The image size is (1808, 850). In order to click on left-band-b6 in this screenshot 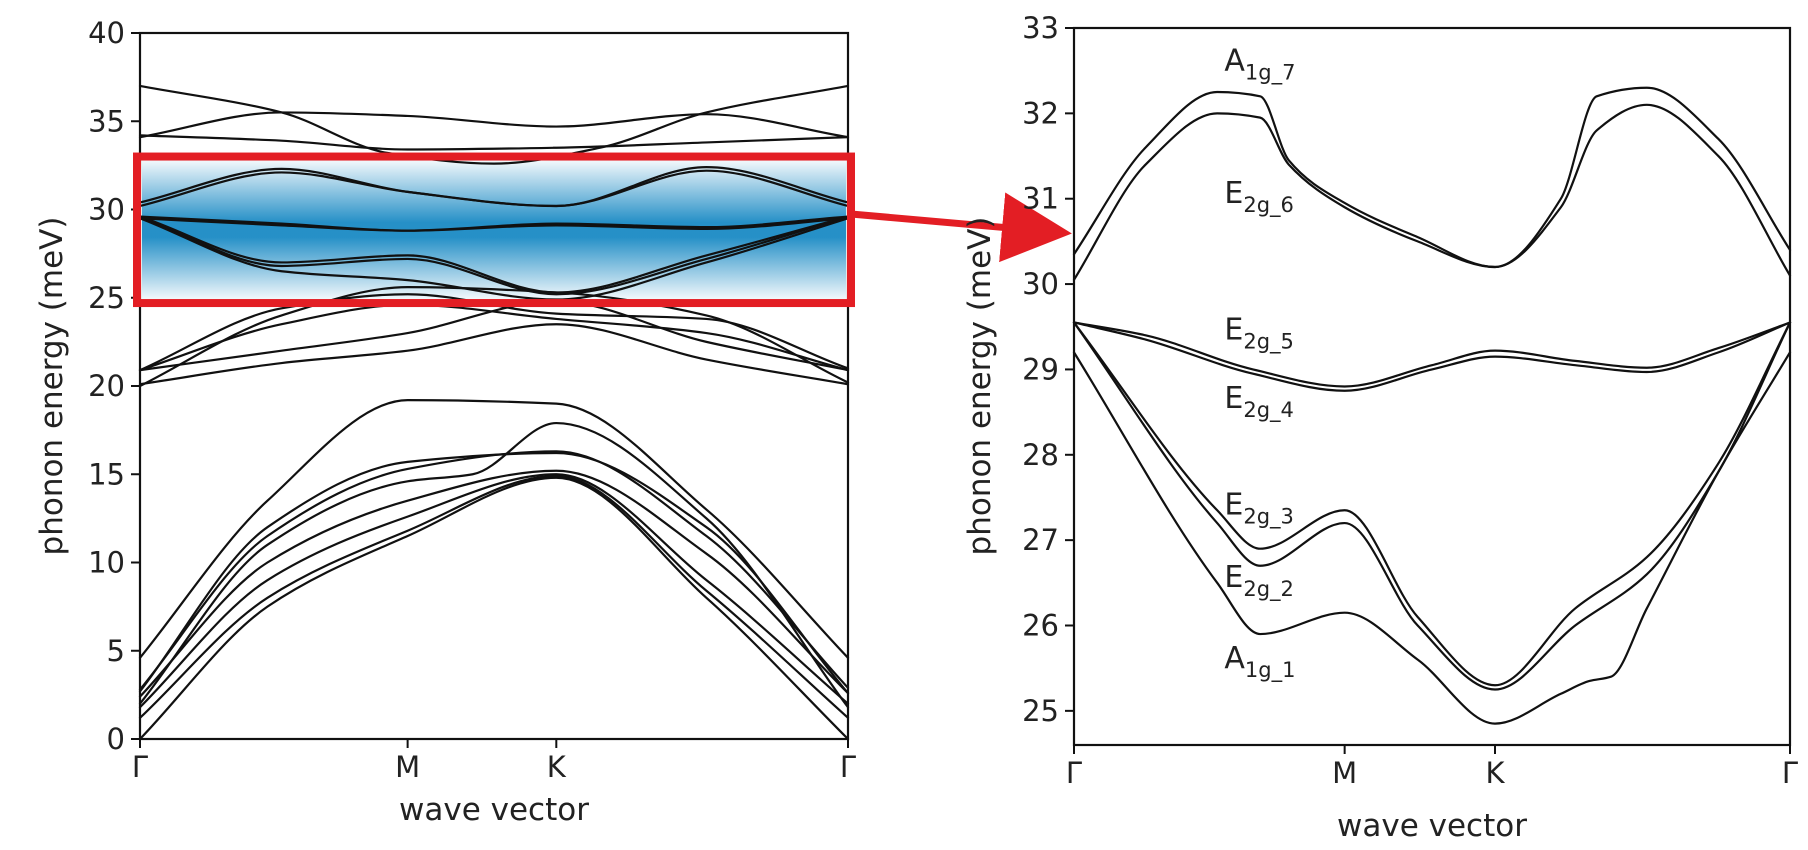, I will do `click(494, 573)`.